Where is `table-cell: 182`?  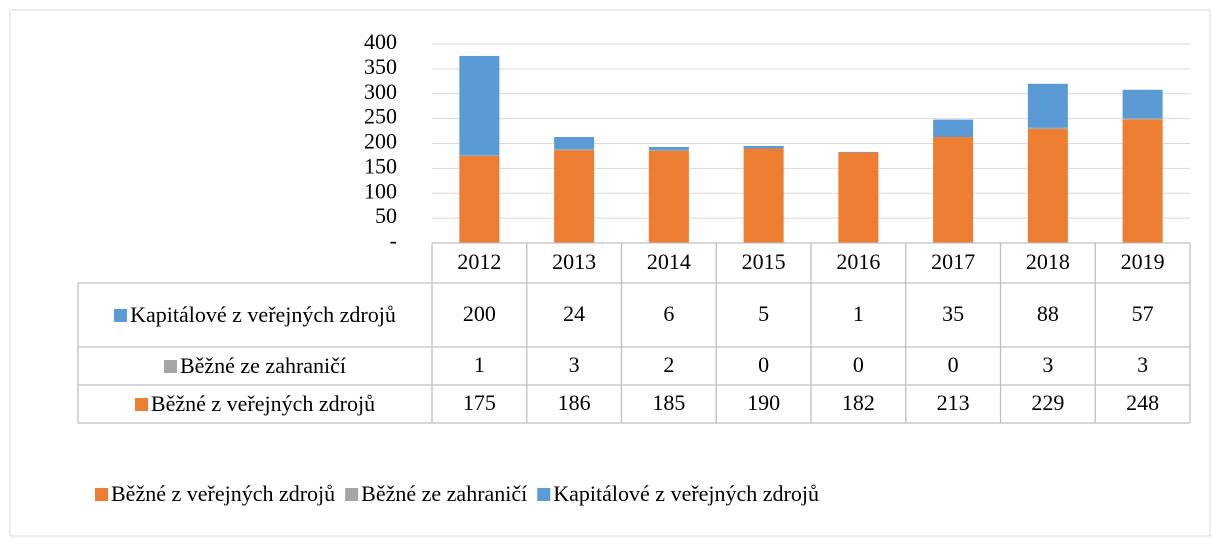 table-cell: 182 is located at coordinates (858, 402).